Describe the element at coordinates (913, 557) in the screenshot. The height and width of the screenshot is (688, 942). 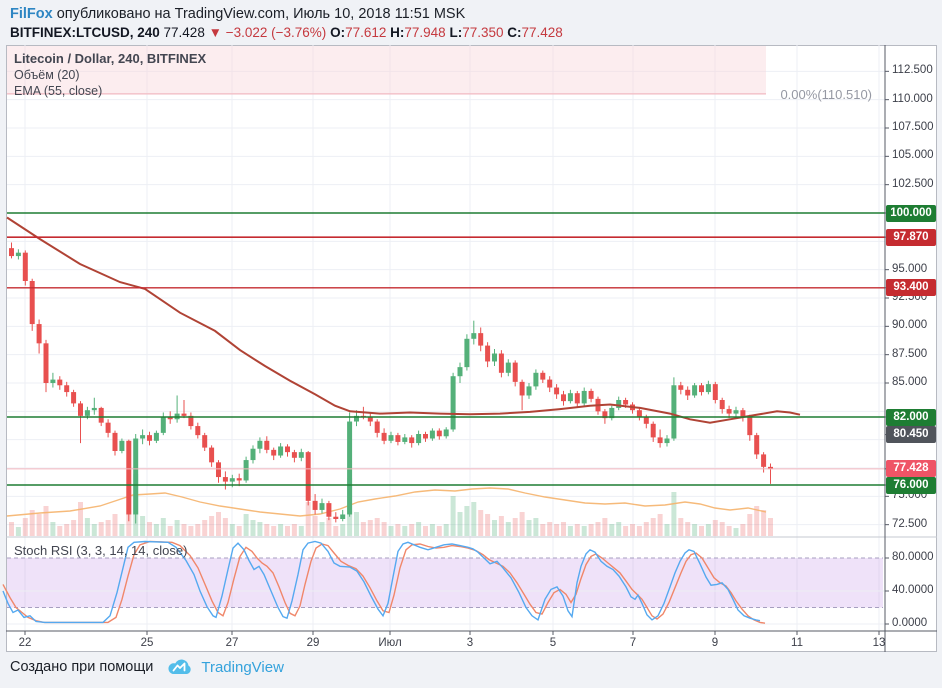
I see `stoch-tick-label: 80.0000` at that location.